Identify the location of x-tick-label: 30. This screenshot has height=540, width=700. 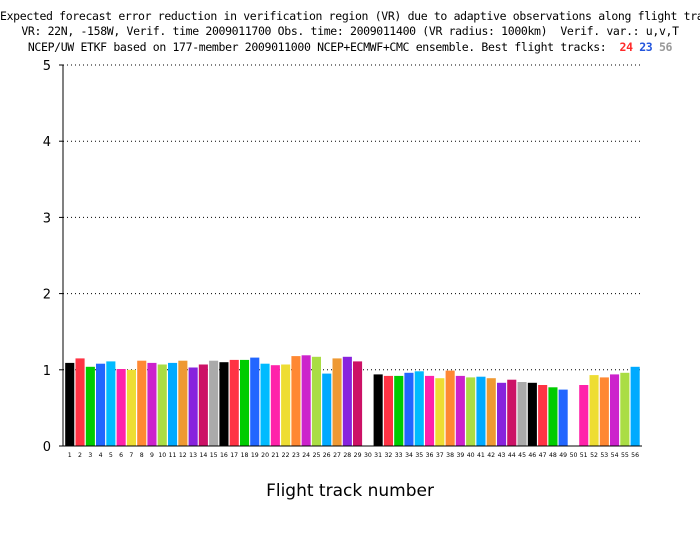
(368, 455).